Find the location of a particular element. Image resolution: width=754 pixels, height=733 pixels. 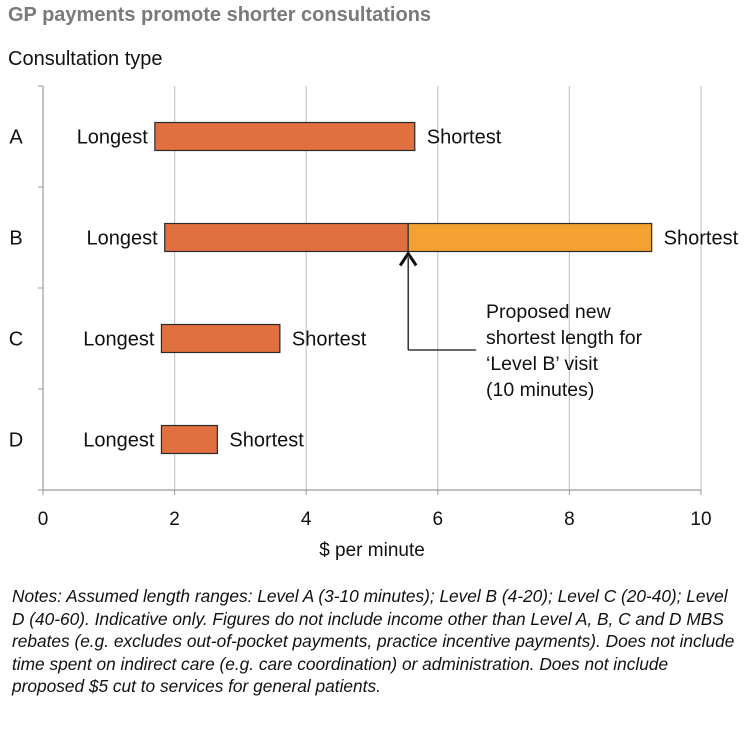

label-longest-B: Longest is located at coordinates (123, 239).